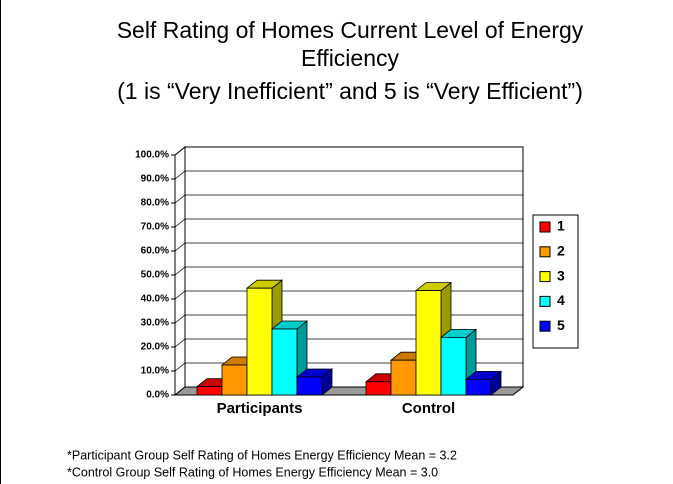  Describe the element at coordinates (555, 281) in the screenshot. I see `legend` at that location.